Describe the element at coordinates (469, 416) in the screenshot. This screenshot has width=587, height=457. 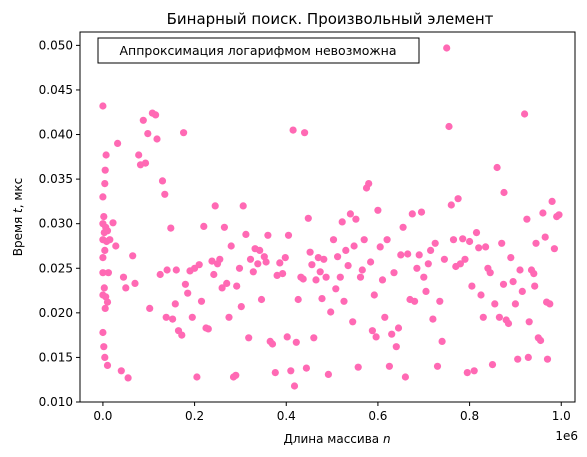
I see `x-tick-label: 0.8` at that location.